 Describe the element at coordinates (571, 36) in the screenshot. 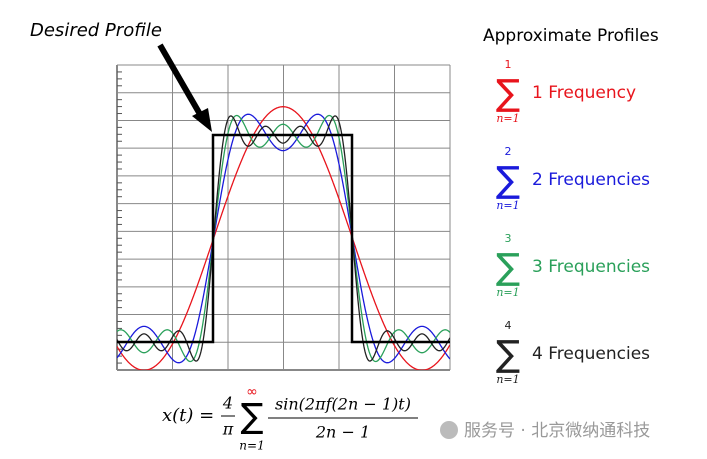

I see `legend-title: Approximate Profiles` at that location.